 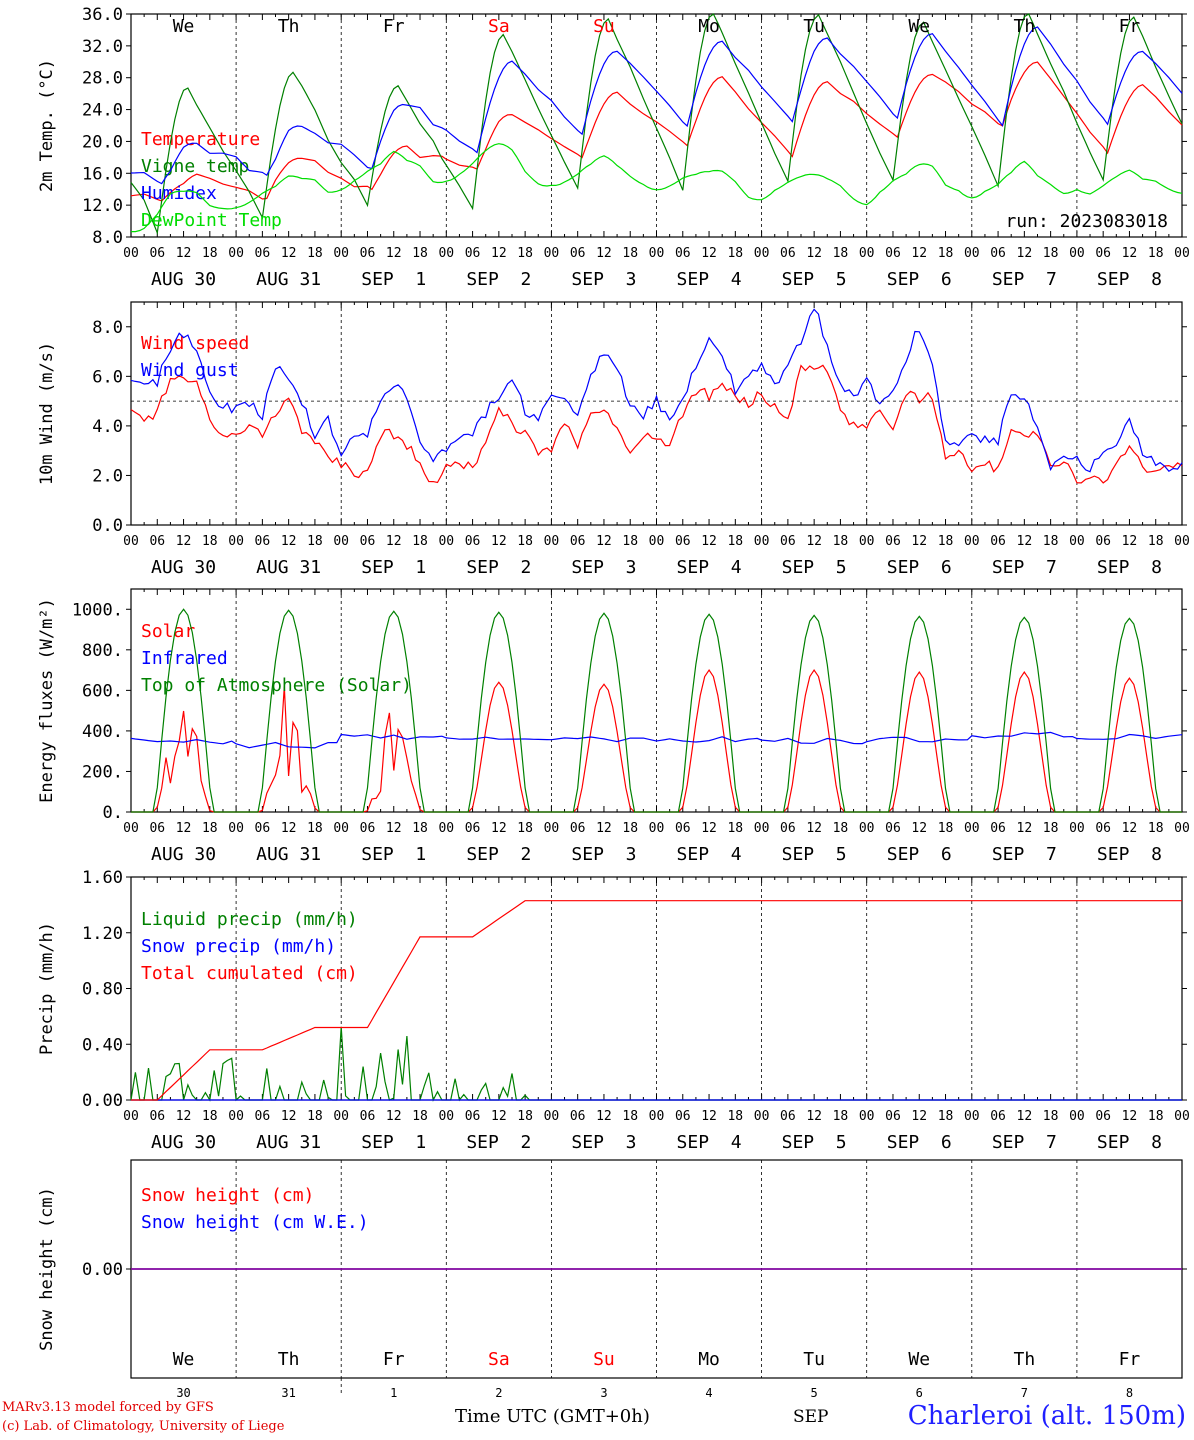 I want to click on y-axis-label: Precip (mm/h), so click(x=47, y=988).